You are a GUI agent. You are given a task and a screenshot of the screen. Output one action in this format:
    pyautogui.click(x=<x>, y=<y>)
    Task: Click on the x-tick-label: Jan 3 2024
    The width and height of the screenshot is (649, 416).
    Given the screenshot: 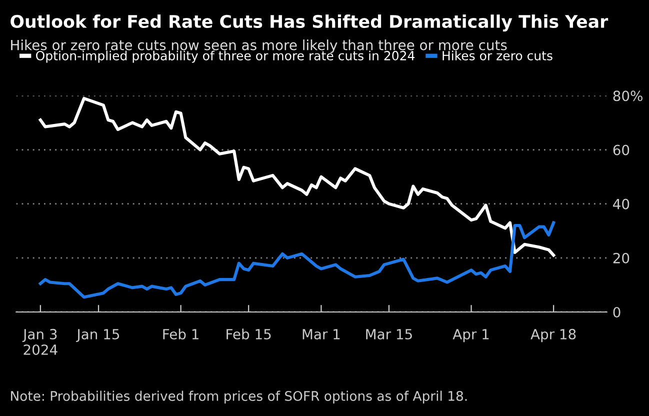 What is the action you would take?
    pyautogui.click(x=40, y=341)
    